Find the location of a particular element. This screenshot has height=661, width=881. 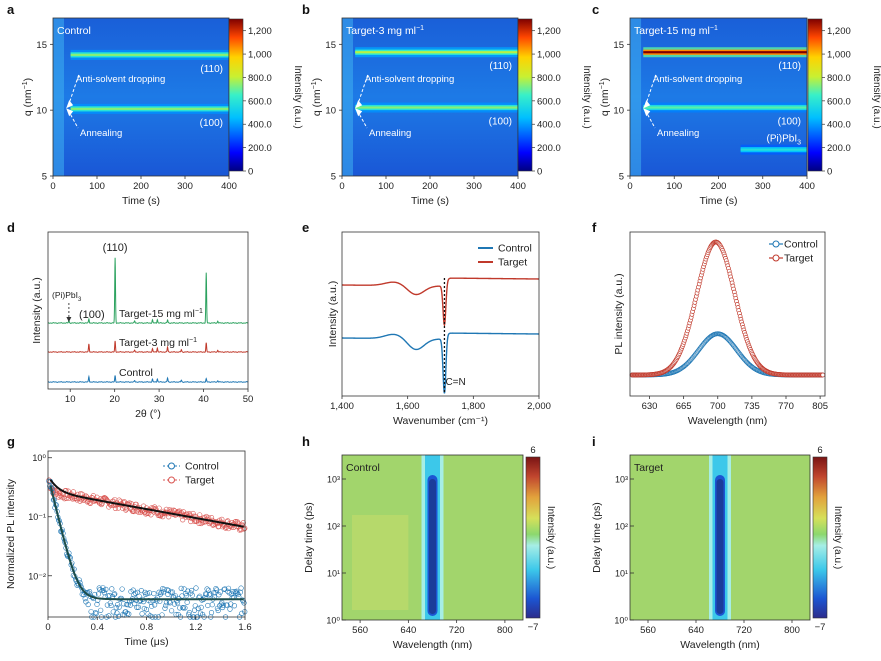

y-axis-tick-label: 15 is located at coordinates (618, 45).